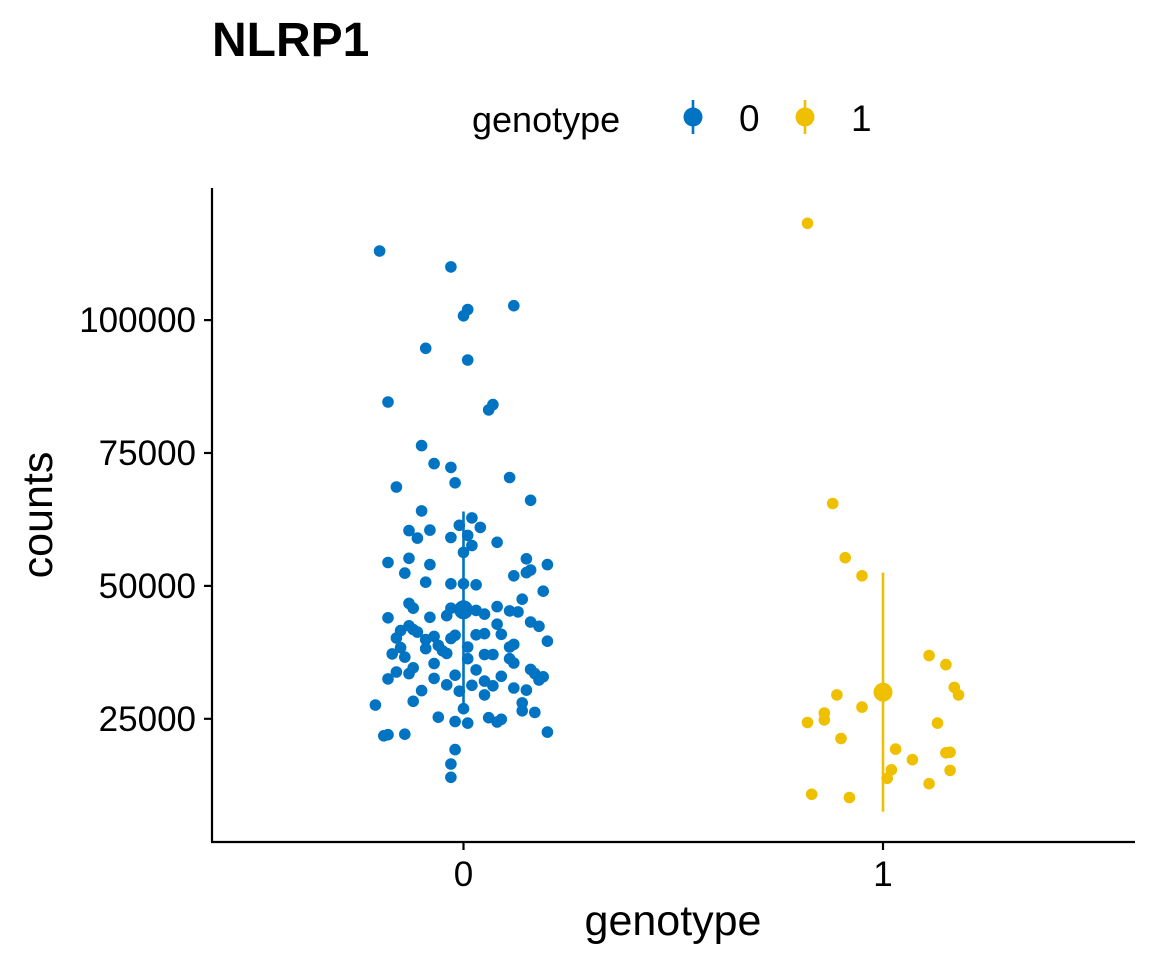  I want to click on y-axis-ticks: 25000 50000 75000 100000, so click(145, 520).